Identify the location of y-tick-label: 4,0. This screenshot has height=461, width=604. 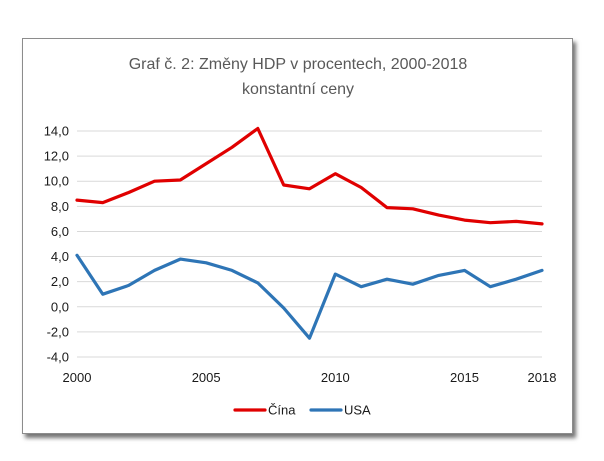
(60, 256).